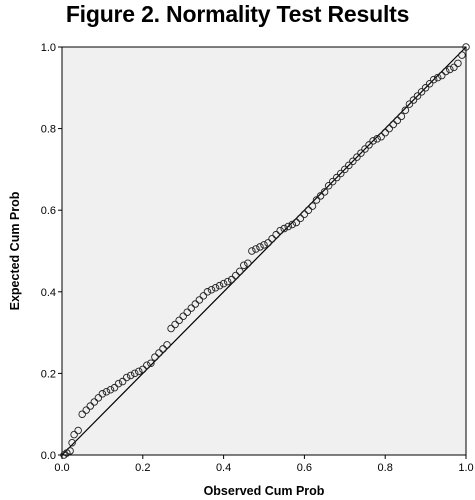 The width and height of the screenshot is (475, 500). I want to click on y-tick-label: 1.0, so click(48, 48).